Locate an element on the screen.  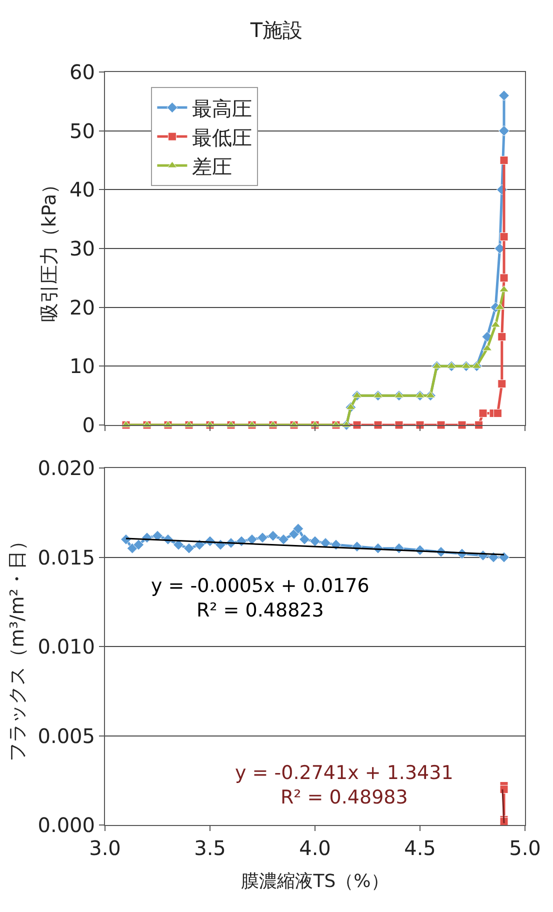
y-tick-label: 50 is located at coordinates (82, 130).